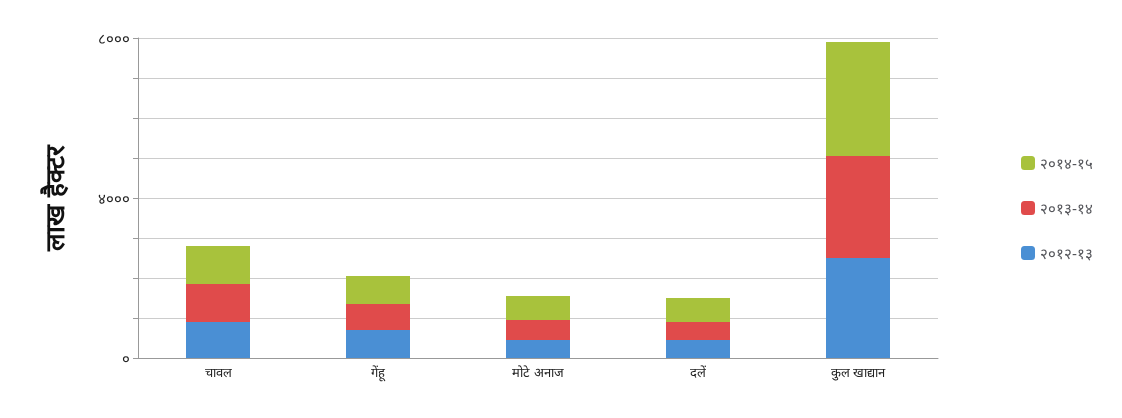  What do you see at coordinates (55, 198) in the screenshot?
I see `y-axis-title: लाख हैक्टर` at bounding box center [55, 198].